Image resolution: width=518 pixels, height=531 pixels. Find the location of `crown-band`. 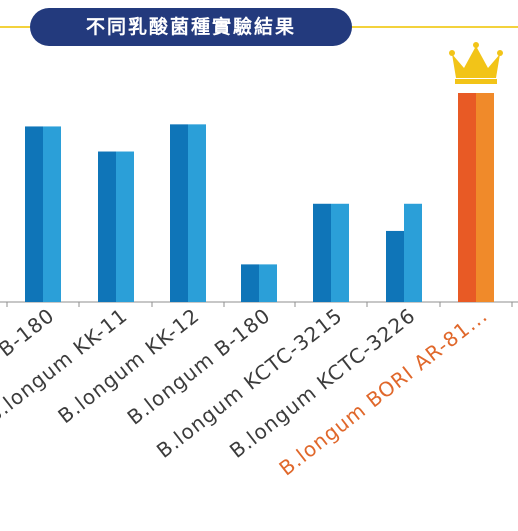

crown-band is located at coordinates (476, 81).